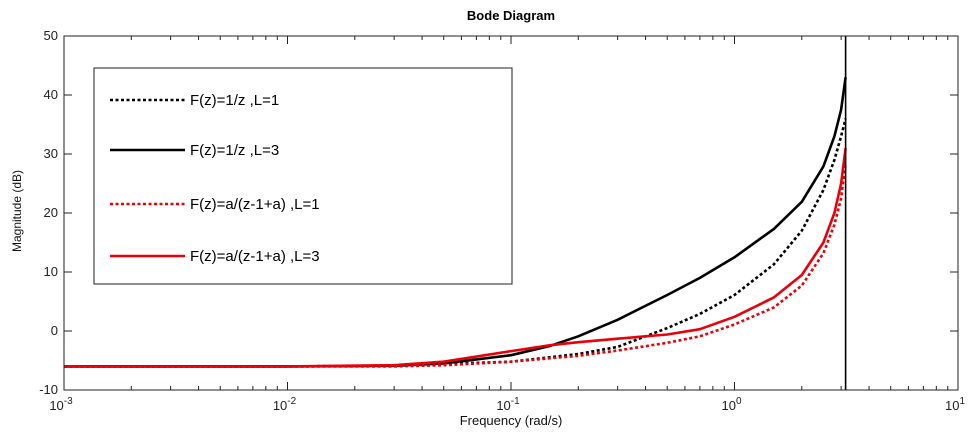 The image size is (972, 432). What do you see at coordinates (255, 256) in the screenshot?
I see `legend-label-4: F(z)=a/(z-1+a) ,L=3` at bounding box center [255, 256].